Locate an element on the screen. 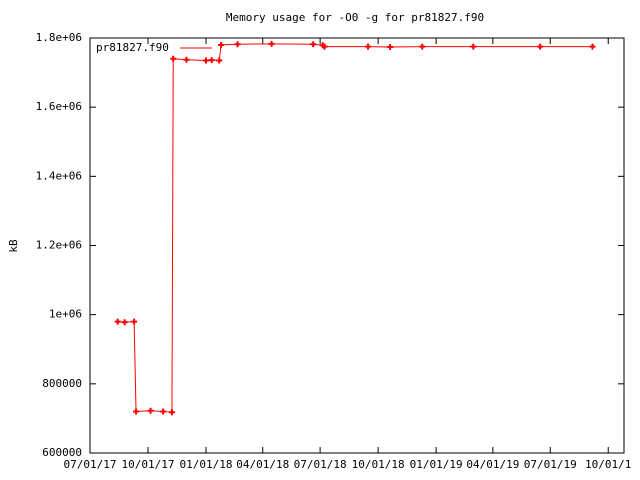 This screenshot has width=640, height=480. x-tick-label: 04/01/18 is located at coordinates (262, 464).